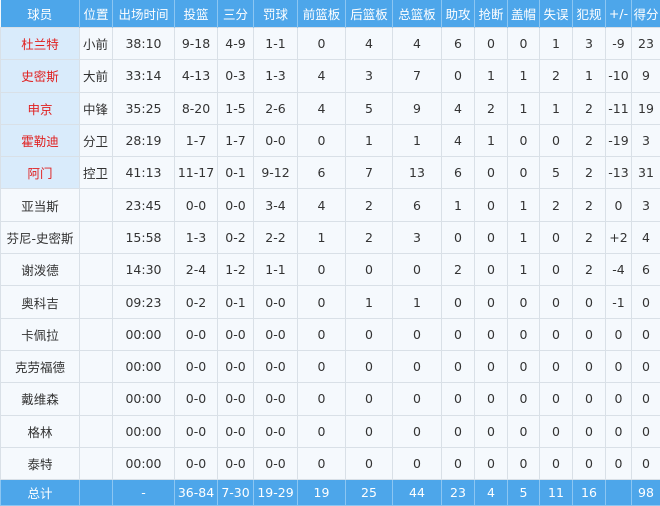 The height and width of the screenshot is (506, 660). What do you see at coordinates (144, 173) in the screenshot?
I see `stat-cell: 41:13` at bounding box center [144, 173].